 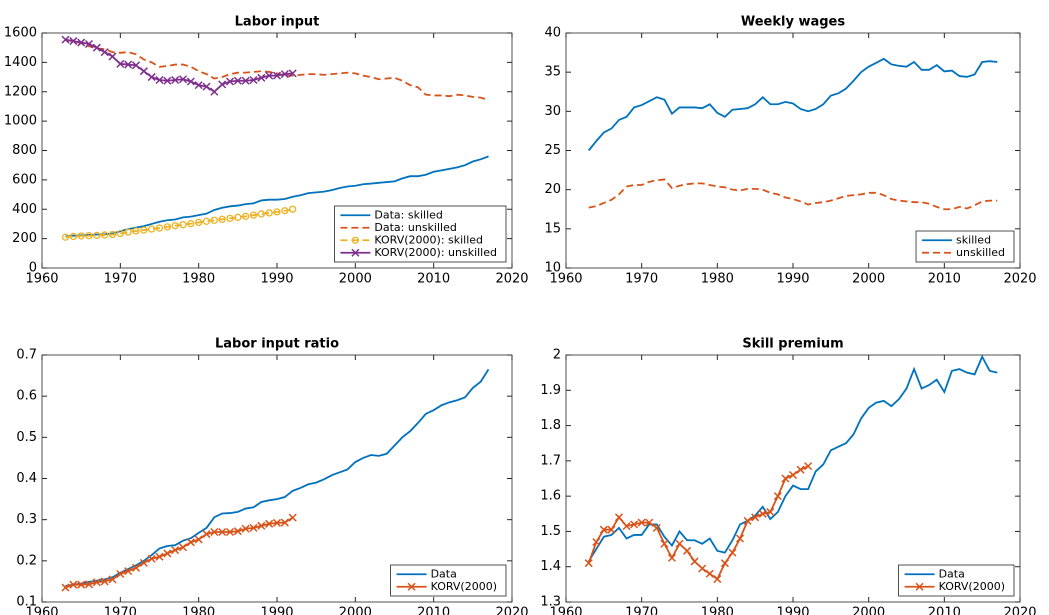 I want to click on y-tick-label: 0.3, so click(x=26, y=519).